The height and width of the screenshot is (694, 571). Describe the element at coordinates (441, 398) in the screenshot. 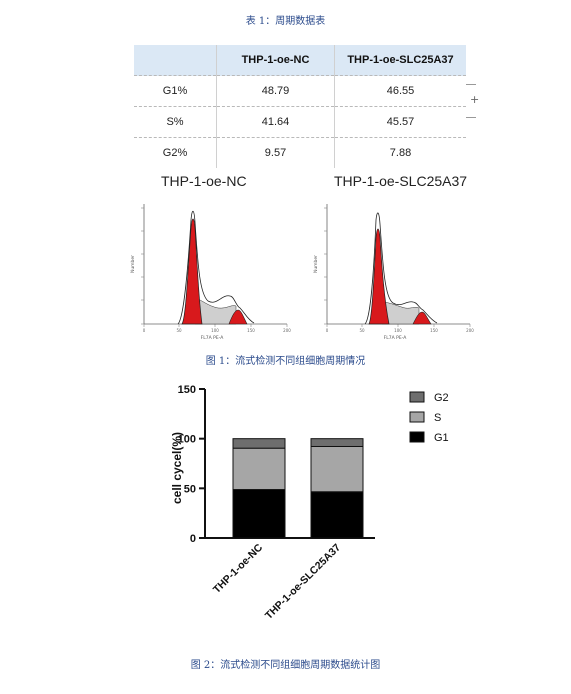

I see `legend-label: G2` at that location.